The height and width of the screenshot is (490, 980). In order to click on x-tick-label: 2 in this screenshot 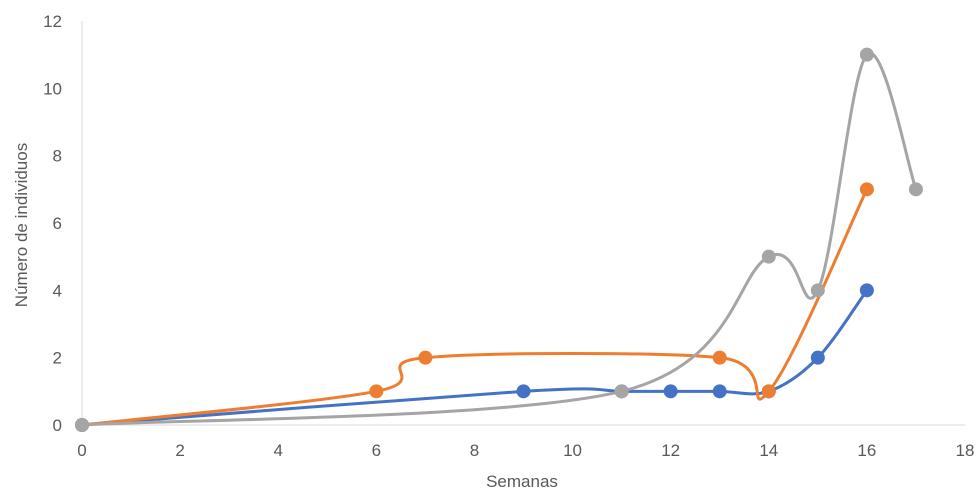, I will do `click(179, 450)`.